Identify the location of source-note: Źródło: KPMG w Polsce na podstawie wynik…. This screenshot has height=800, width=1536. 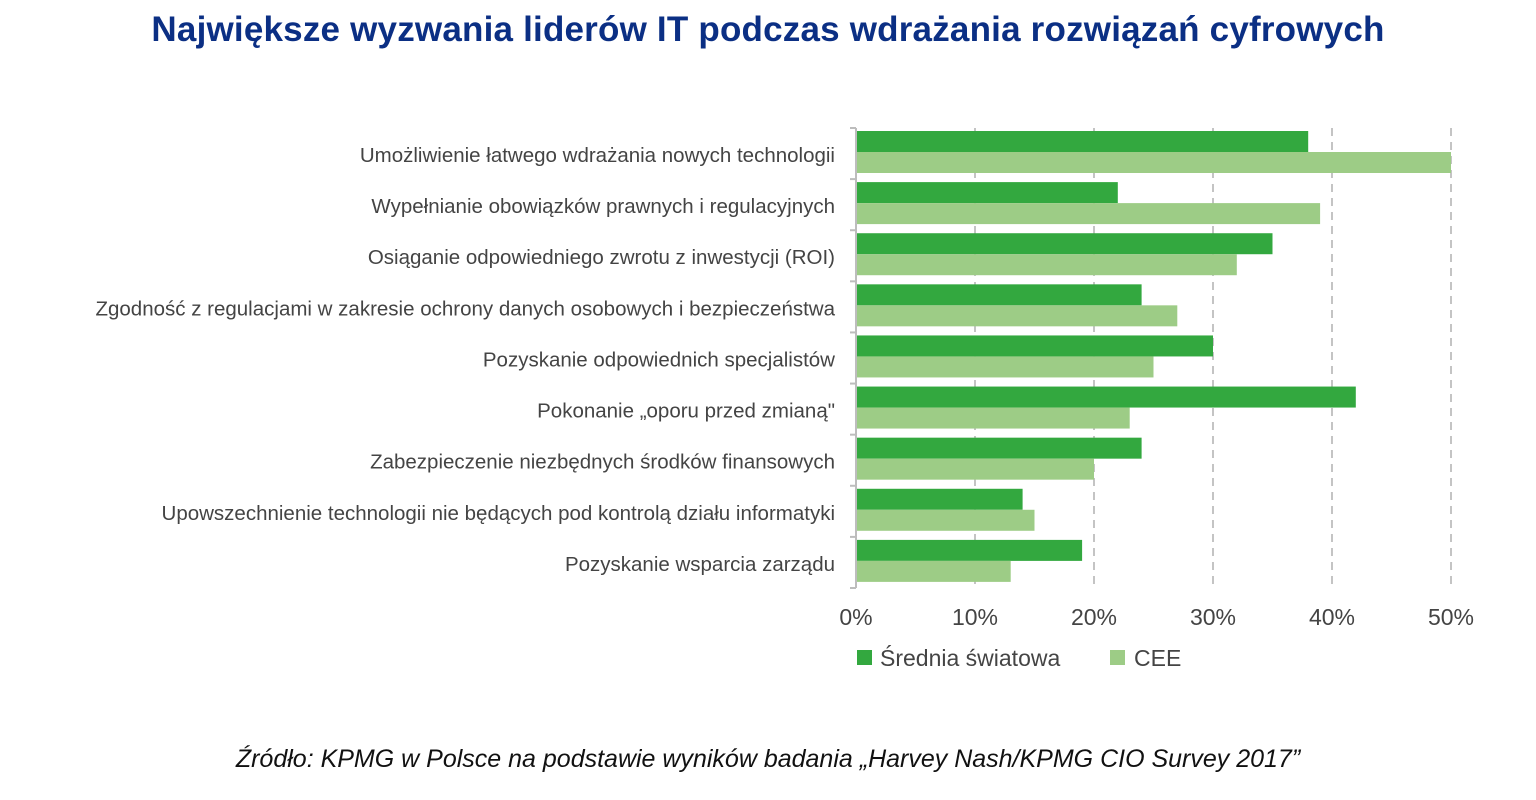
(768, 759).